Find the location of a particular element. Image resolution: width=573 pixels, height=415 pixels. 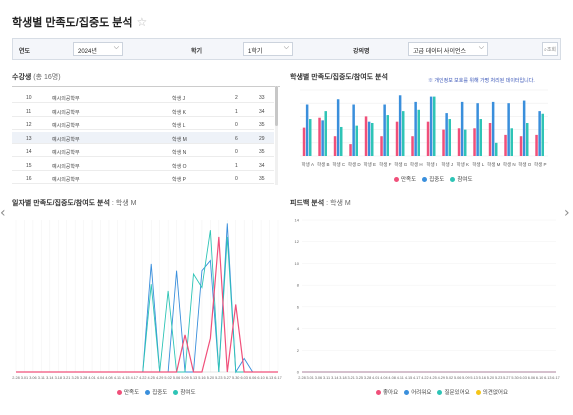

x-tick-label: 5.02 is located at coordinates (167, 378).